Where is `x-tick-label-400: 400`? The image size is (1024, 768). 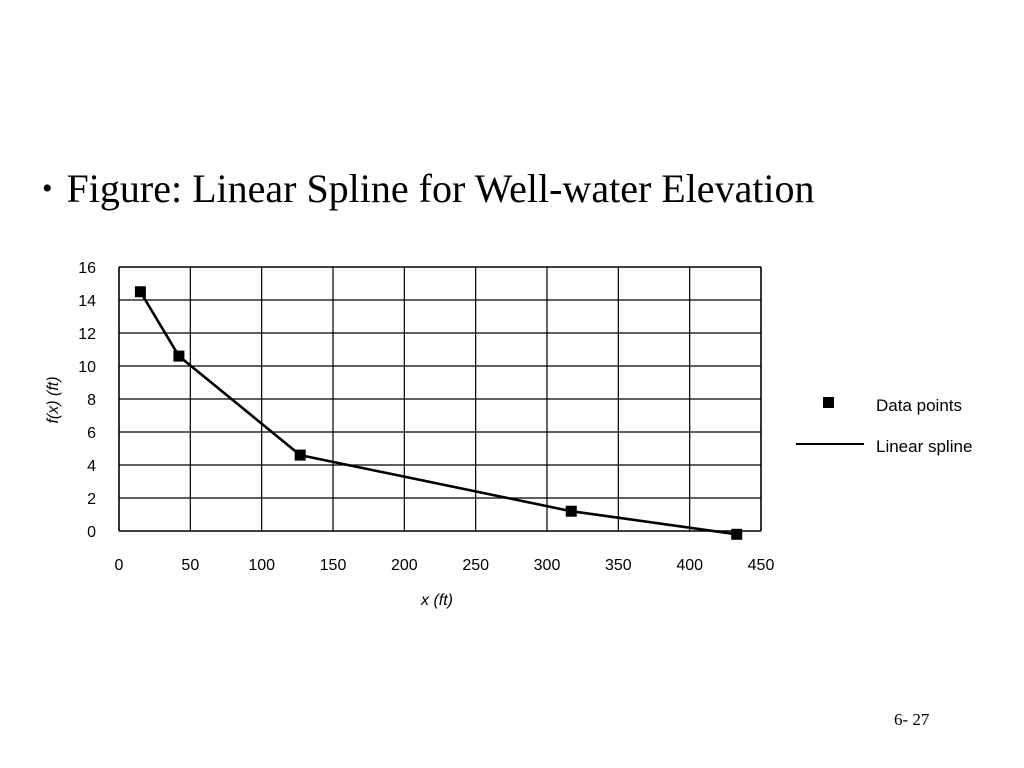 x-tick-label-400: 400 is located at coordinates (689, 565).